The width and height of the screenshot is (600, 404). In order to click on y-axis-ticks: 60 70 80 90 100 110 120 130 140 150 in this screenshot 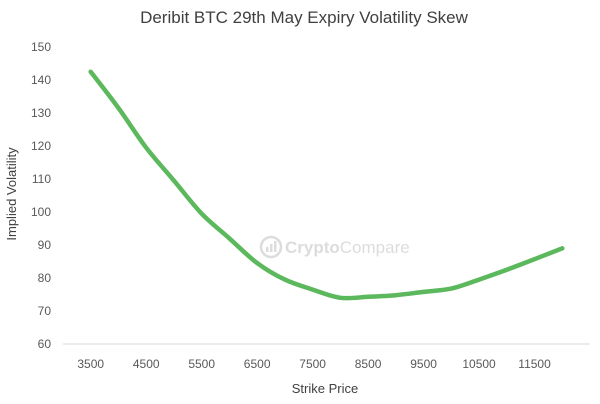, I will do `click(41, 195)`.